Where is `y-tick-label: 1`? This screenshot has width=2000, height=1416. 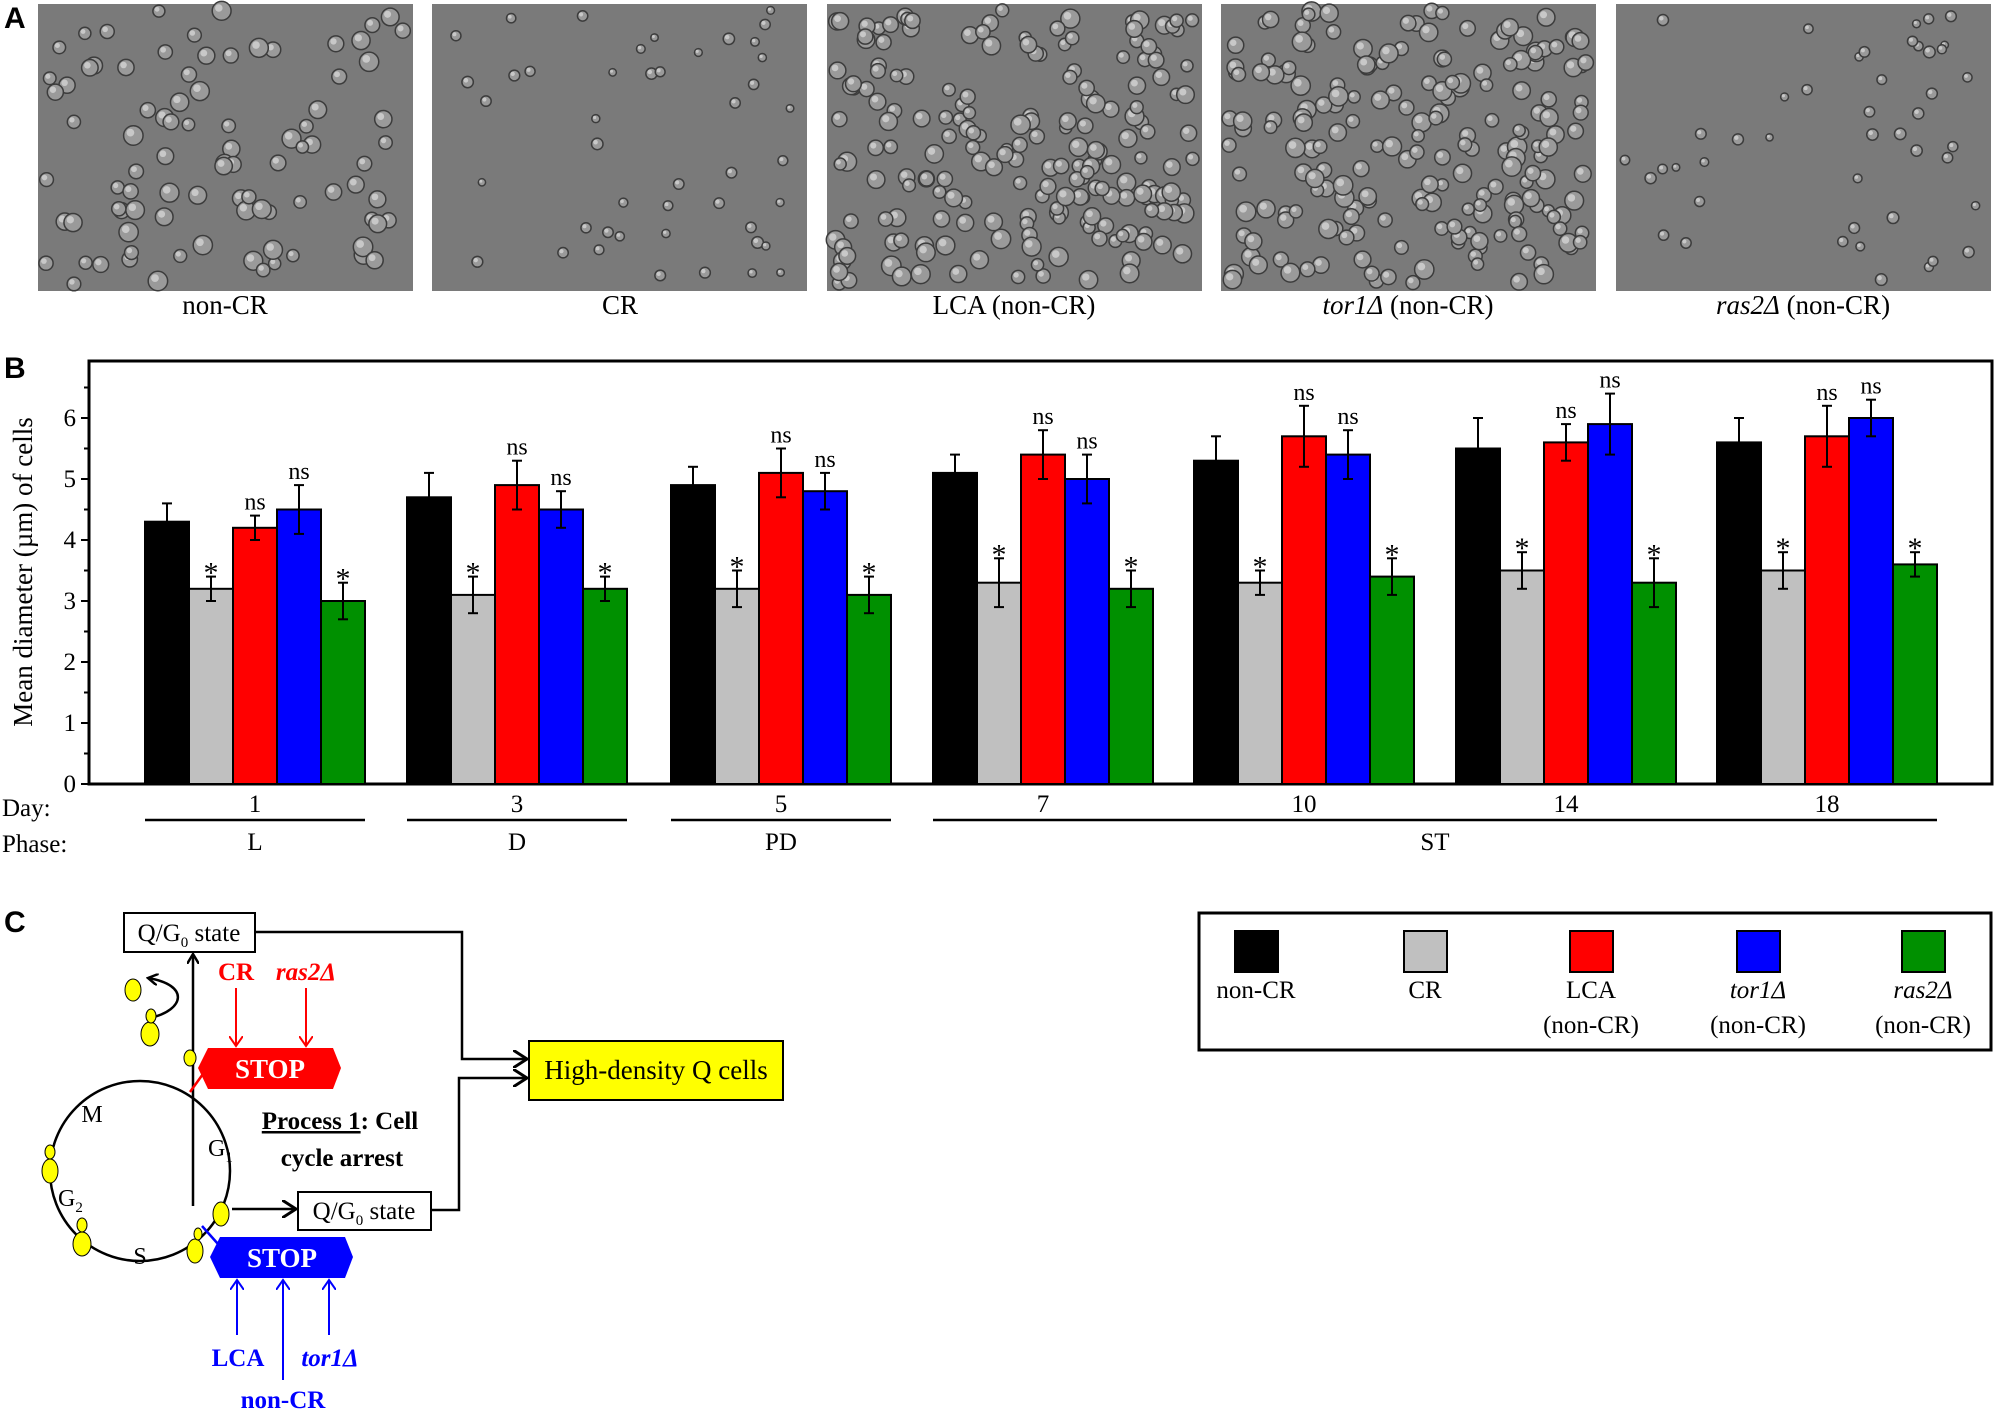 y-tick-label: 1 is located at coordinates (70, 723).